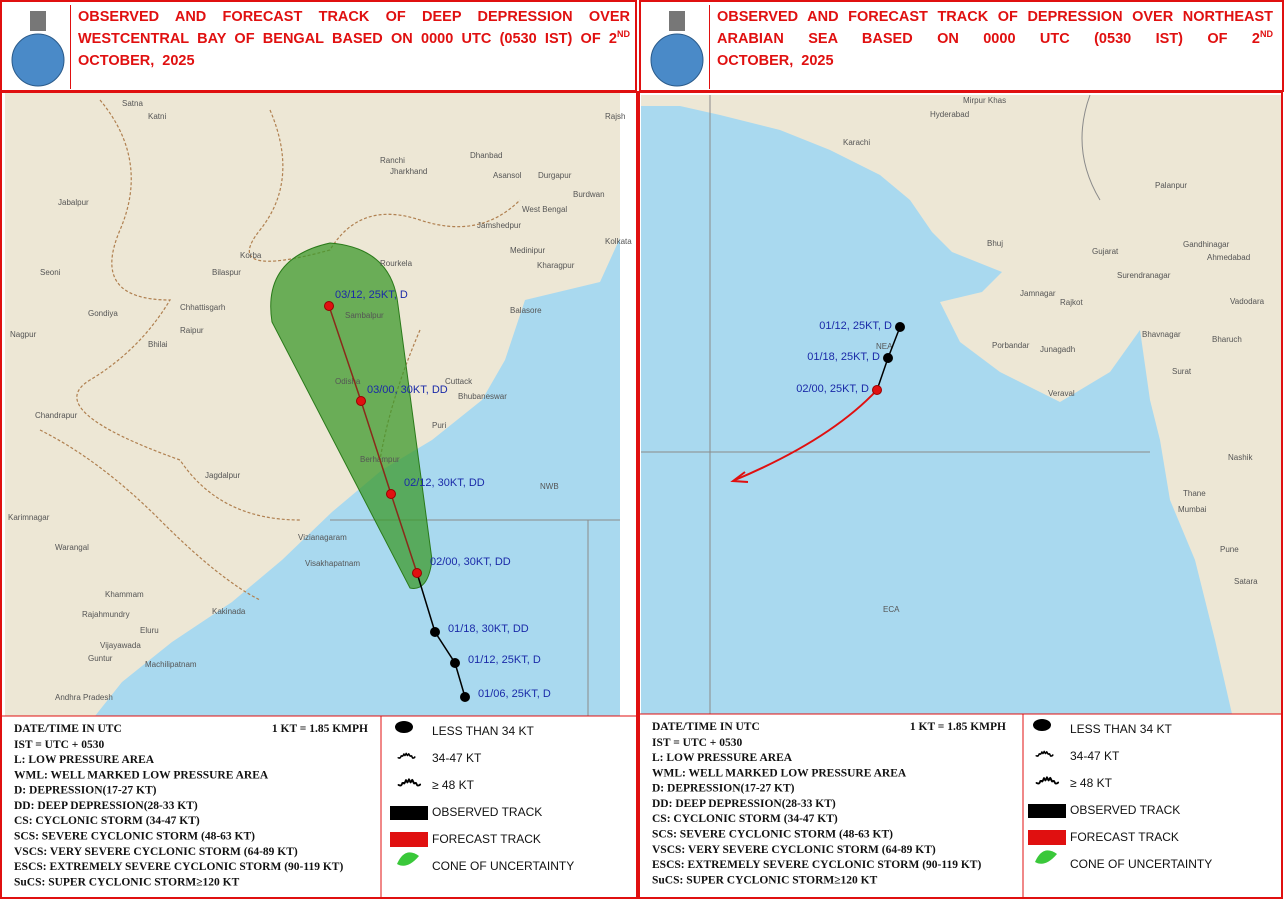 The image size is (1284, 900). Describe the element at coordinates (158, 344) in the screenshot. I see `place-label: Bhilai` at that location.